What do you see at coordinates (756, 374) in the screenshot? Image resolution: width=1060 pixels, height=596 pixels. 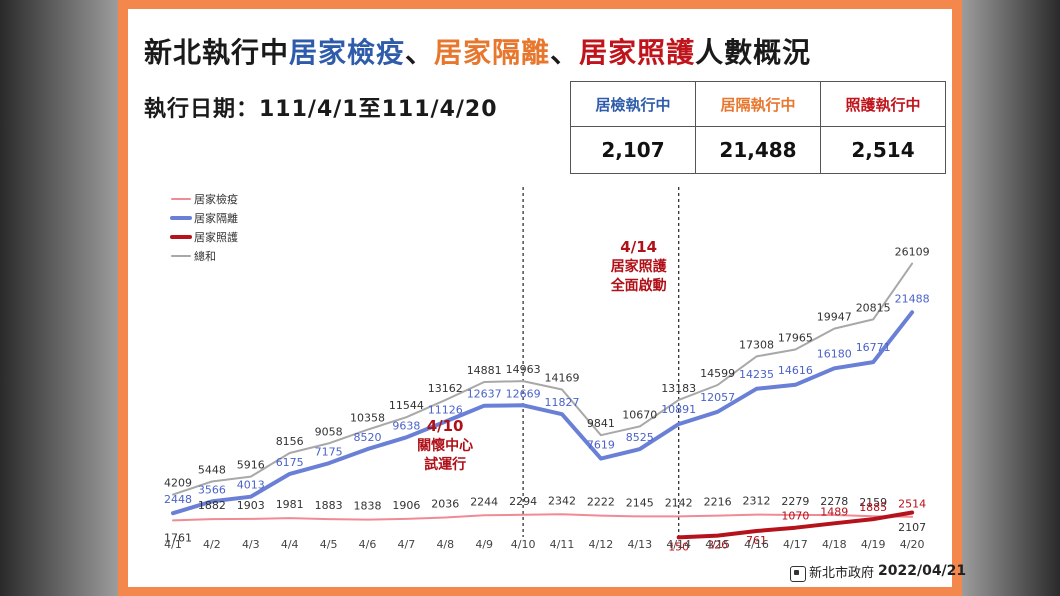 I see `isolation-data-label: 14235` at bounding box center [756, 374].